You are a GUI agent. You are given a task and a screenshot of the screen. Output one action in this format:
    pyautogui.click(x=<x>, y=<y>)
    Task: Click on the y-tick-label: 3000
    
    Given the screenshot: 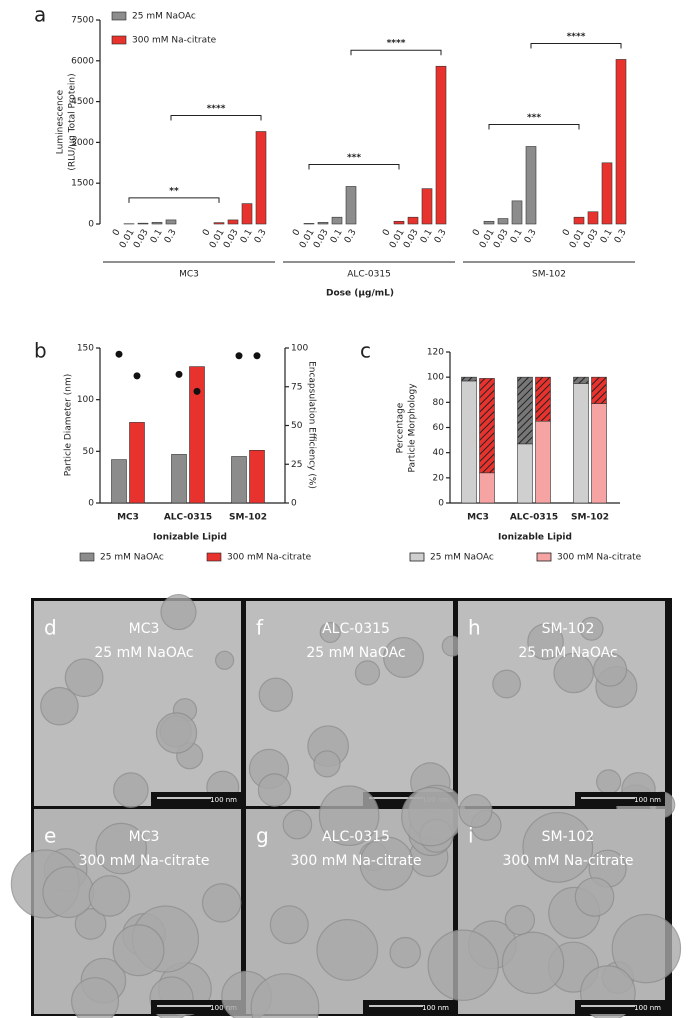 What is the action you would take?
    pyautogui.click(x=82, y=143)
    